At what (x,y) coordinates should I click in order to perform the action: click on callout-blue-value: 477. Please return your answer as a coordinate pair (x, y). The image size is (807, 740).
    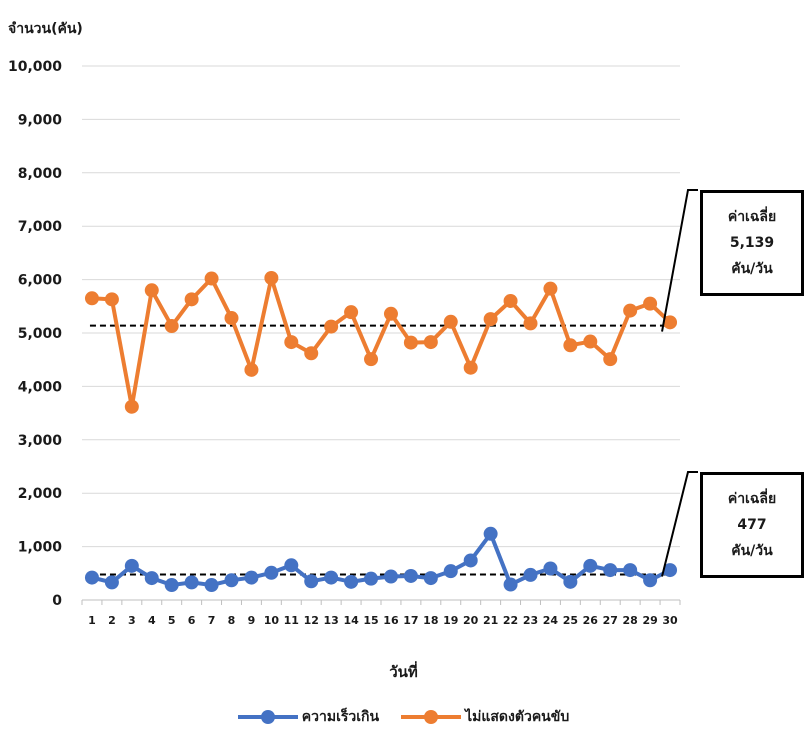
    Looking at the image, I should click on (752, 525).